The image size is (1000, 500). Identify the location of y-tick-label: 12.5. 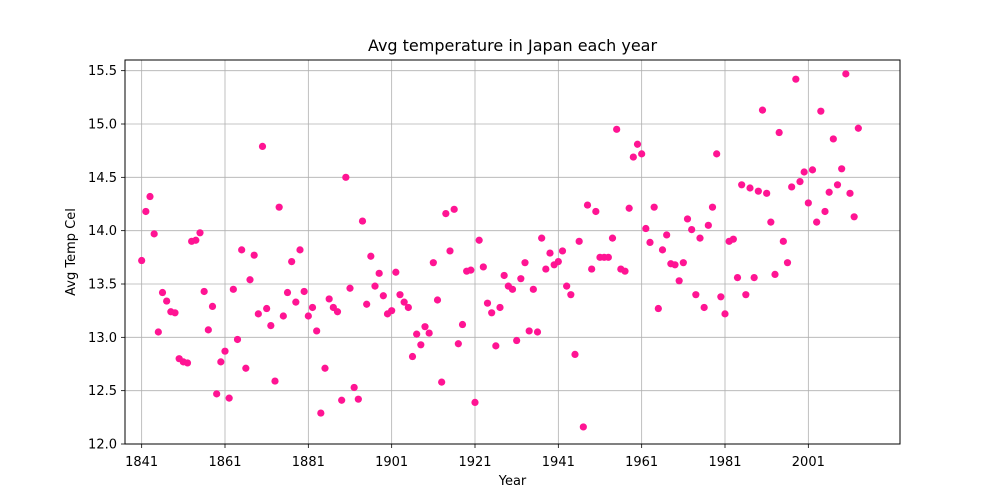
(102, 391).